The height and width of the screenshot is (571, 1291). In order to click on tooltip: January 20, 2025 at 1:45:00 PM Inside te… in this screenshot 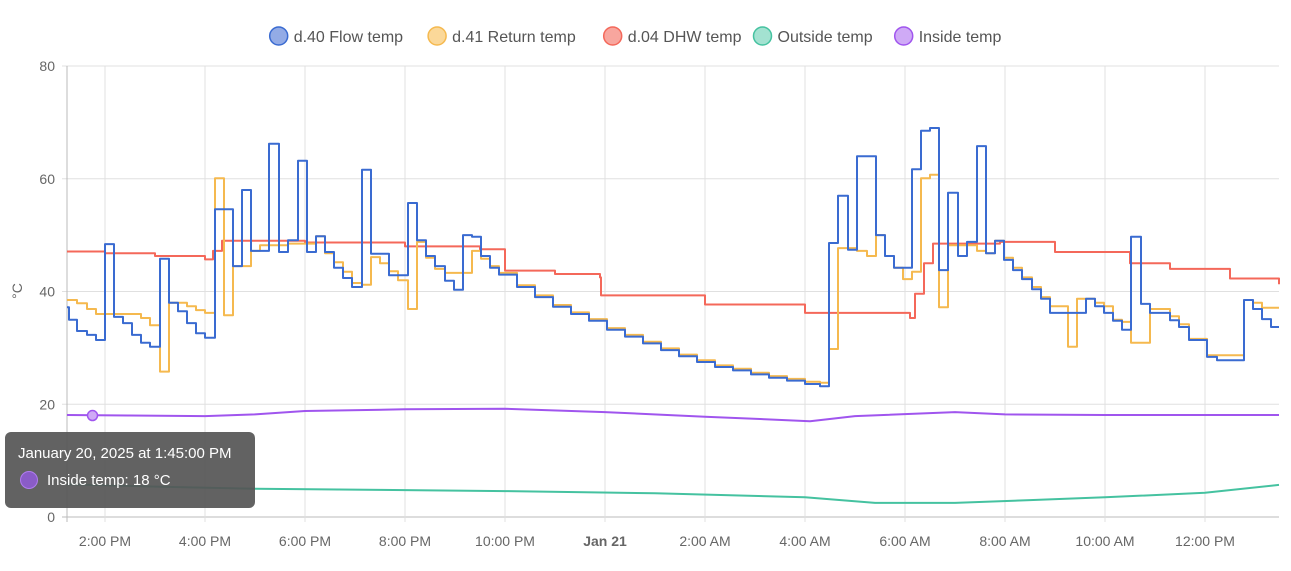, I will do `click(130, 470)`.